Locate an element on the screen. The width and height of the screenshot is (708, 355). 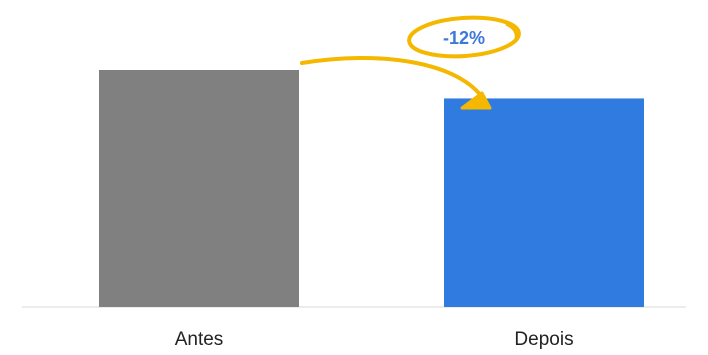
category-label-depois: Depois is located at coordinates (543, 339).